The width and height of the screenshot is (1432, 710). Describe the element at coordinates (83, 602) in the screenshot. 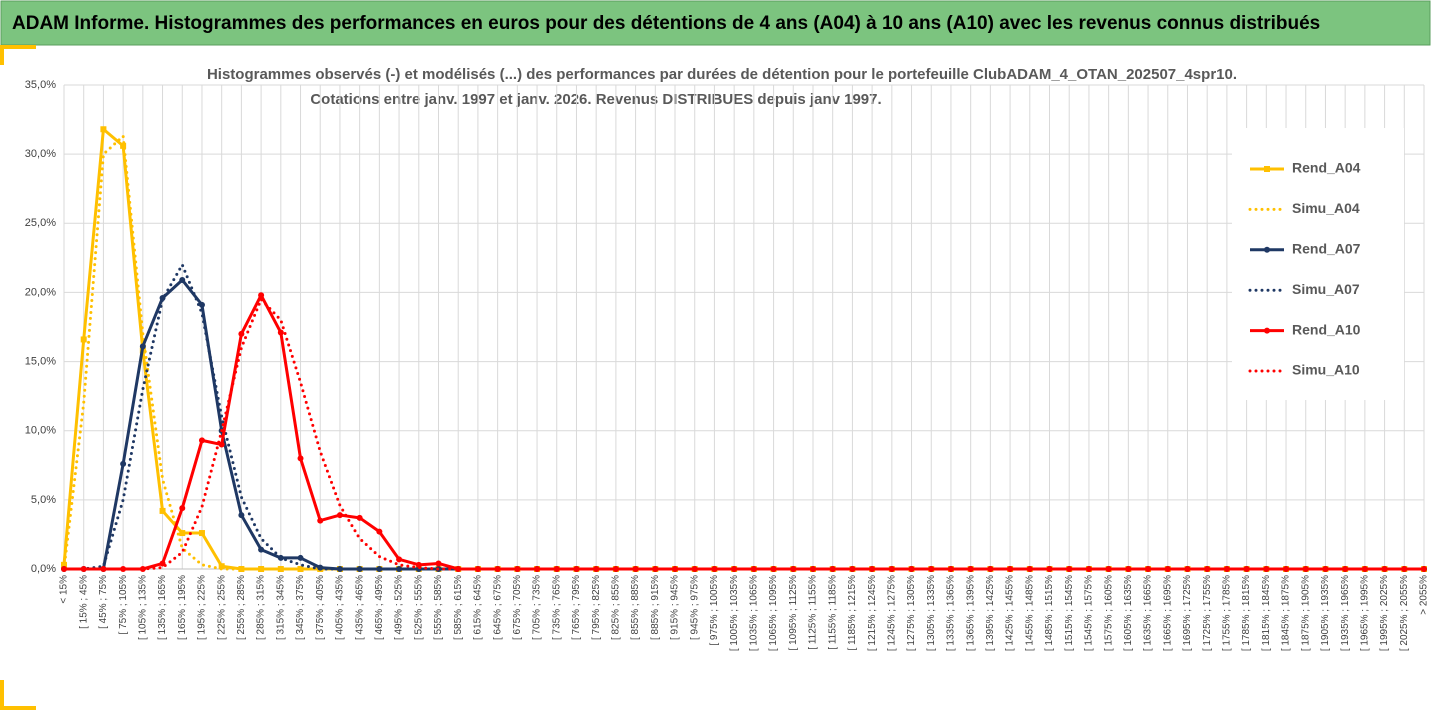

I see `x-tick-label: [ 15% ; 45%` at that location.